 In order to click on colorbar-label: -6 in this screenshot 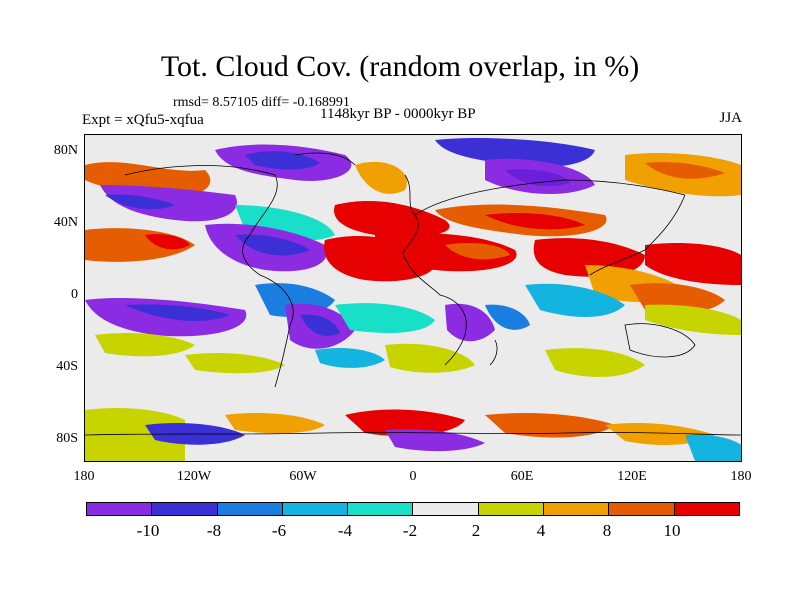, I will do `click(279, 530)`.